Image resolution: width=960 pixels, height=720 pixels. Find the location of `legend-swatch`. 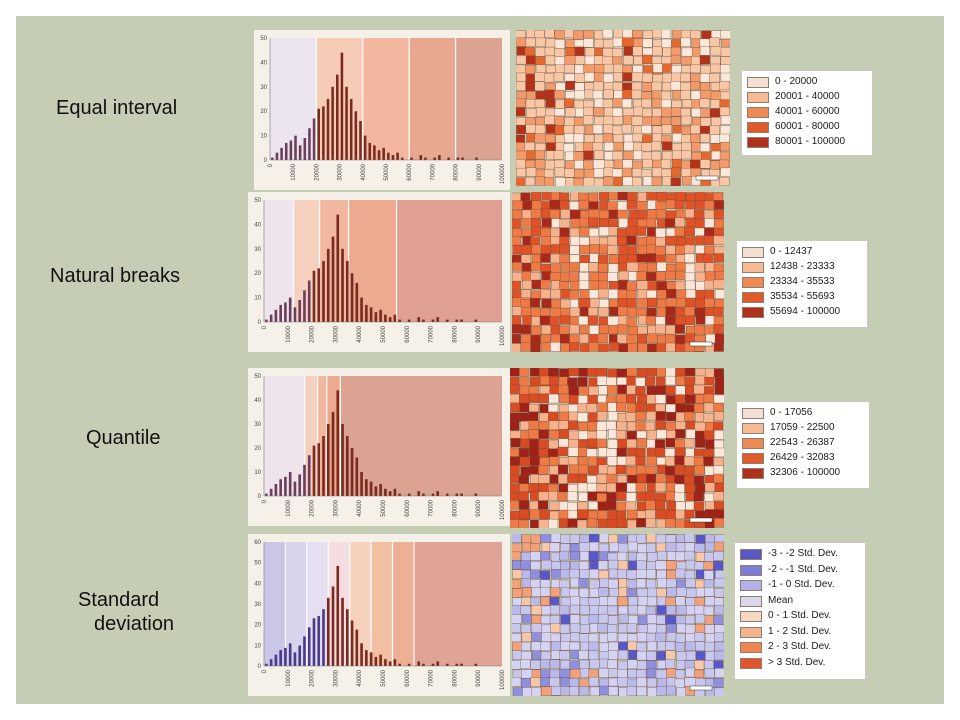

legend-swatch is located at coordinates (751, 585).